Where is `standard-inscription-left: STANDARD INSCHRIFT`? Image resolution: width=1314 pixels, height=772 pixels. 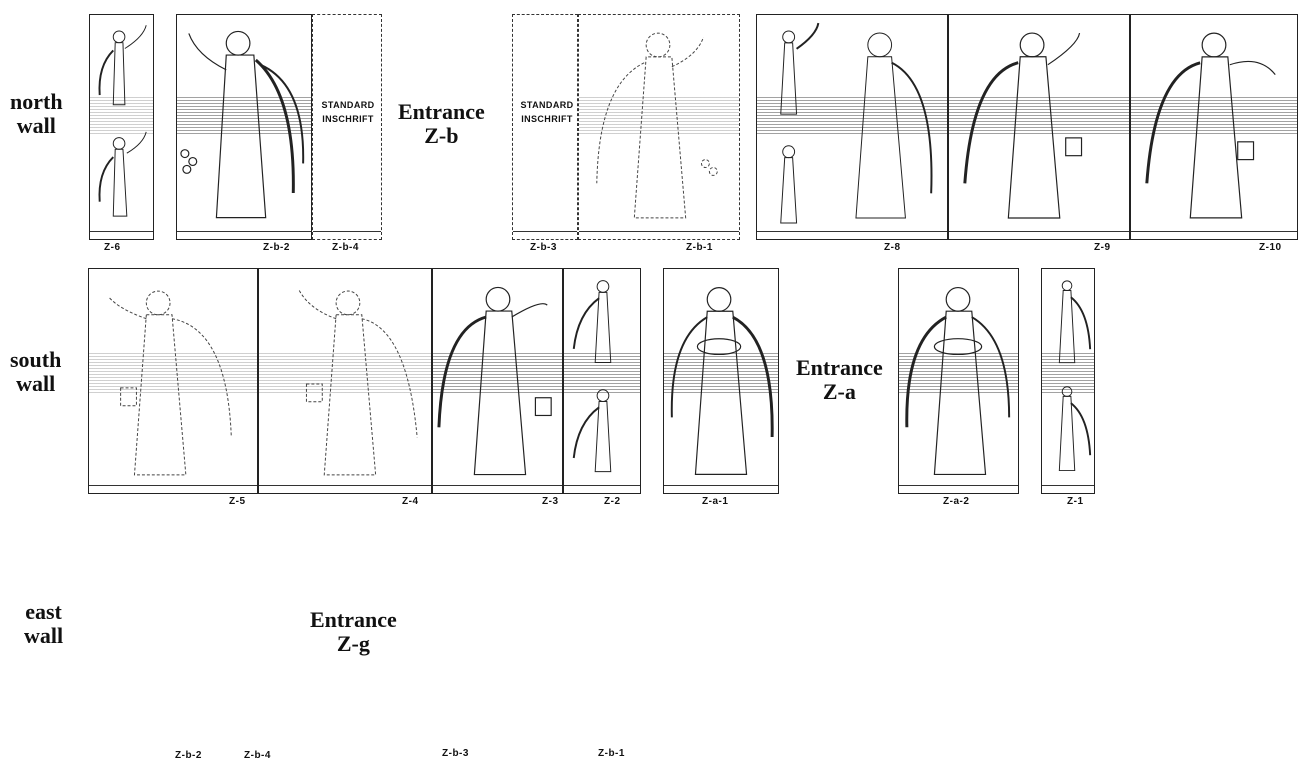
standard-inscription-left: STANDARD INSCHRIFT is located at coordinates (348, 112).